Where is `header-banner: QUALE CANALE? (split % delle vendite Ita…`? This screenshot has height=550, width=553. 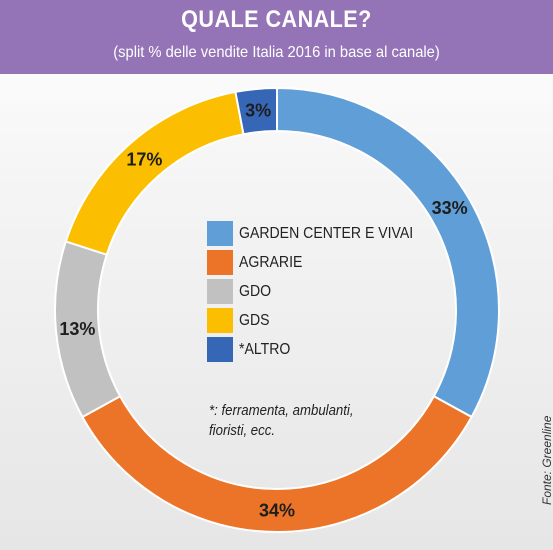 header-banner: QUALE CANALE? (split % delle vendite Ita… is located at coordinates (276, 37).